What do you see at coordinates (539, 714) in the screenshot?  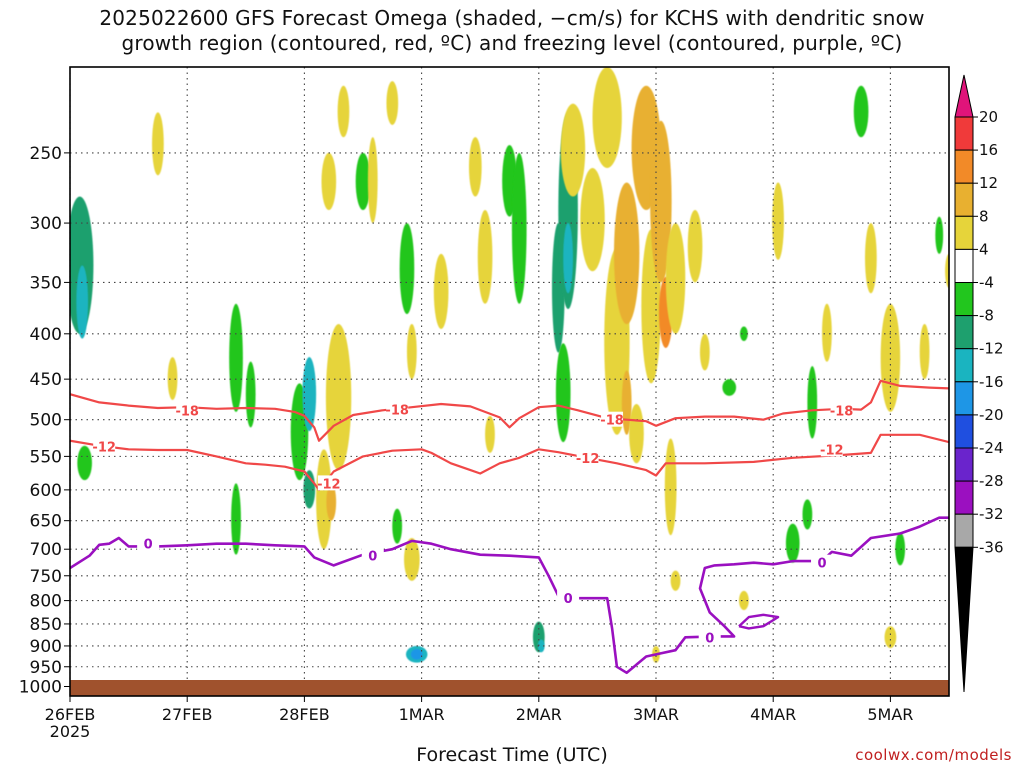 I see `x-tick-label: 2MAR` at bounding box center [539, 714].